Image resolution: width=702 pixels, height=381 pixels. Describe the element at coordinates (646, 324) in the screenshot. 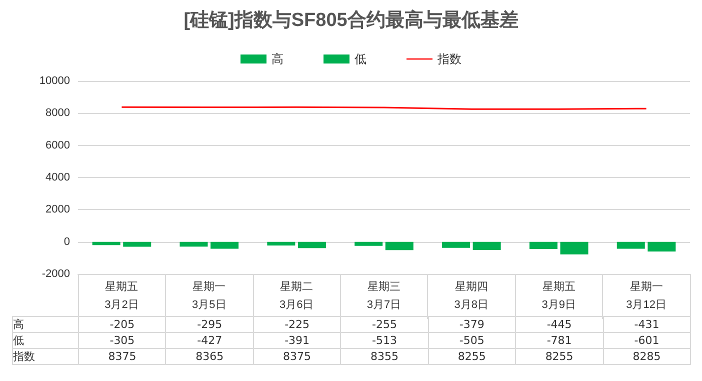

I see `data-label: -431` at that location.